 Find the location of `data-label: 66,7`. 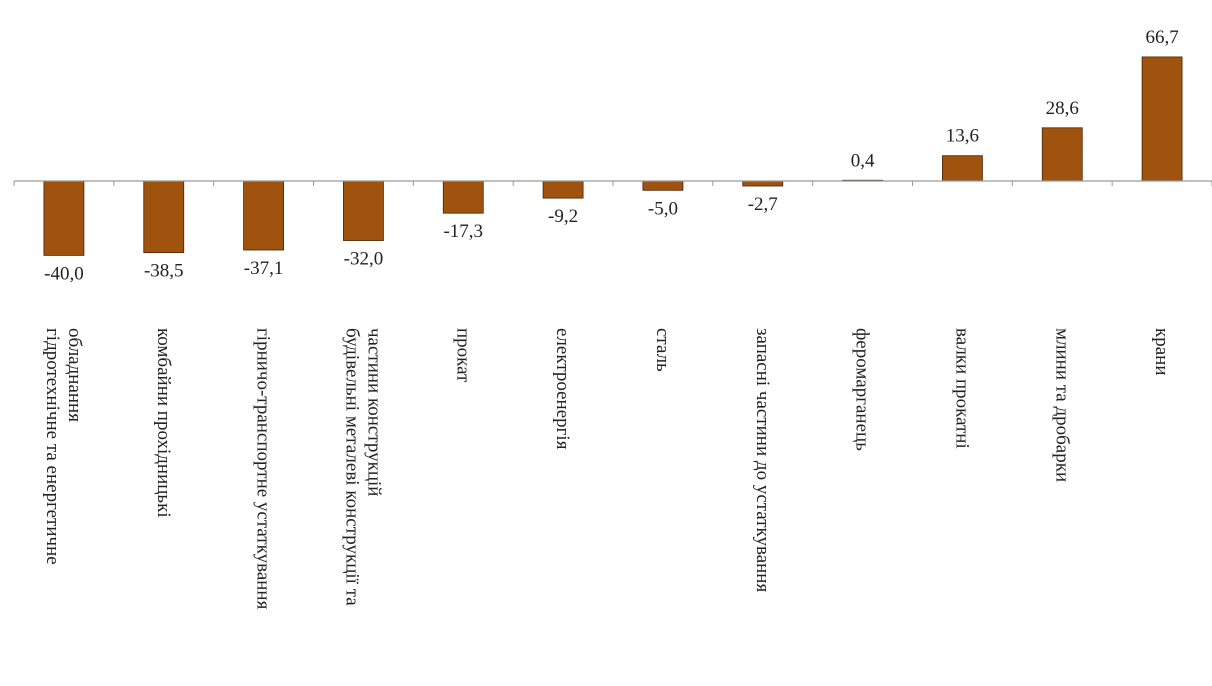

data-label: 66,7 is located at coordinates (1161, 37).